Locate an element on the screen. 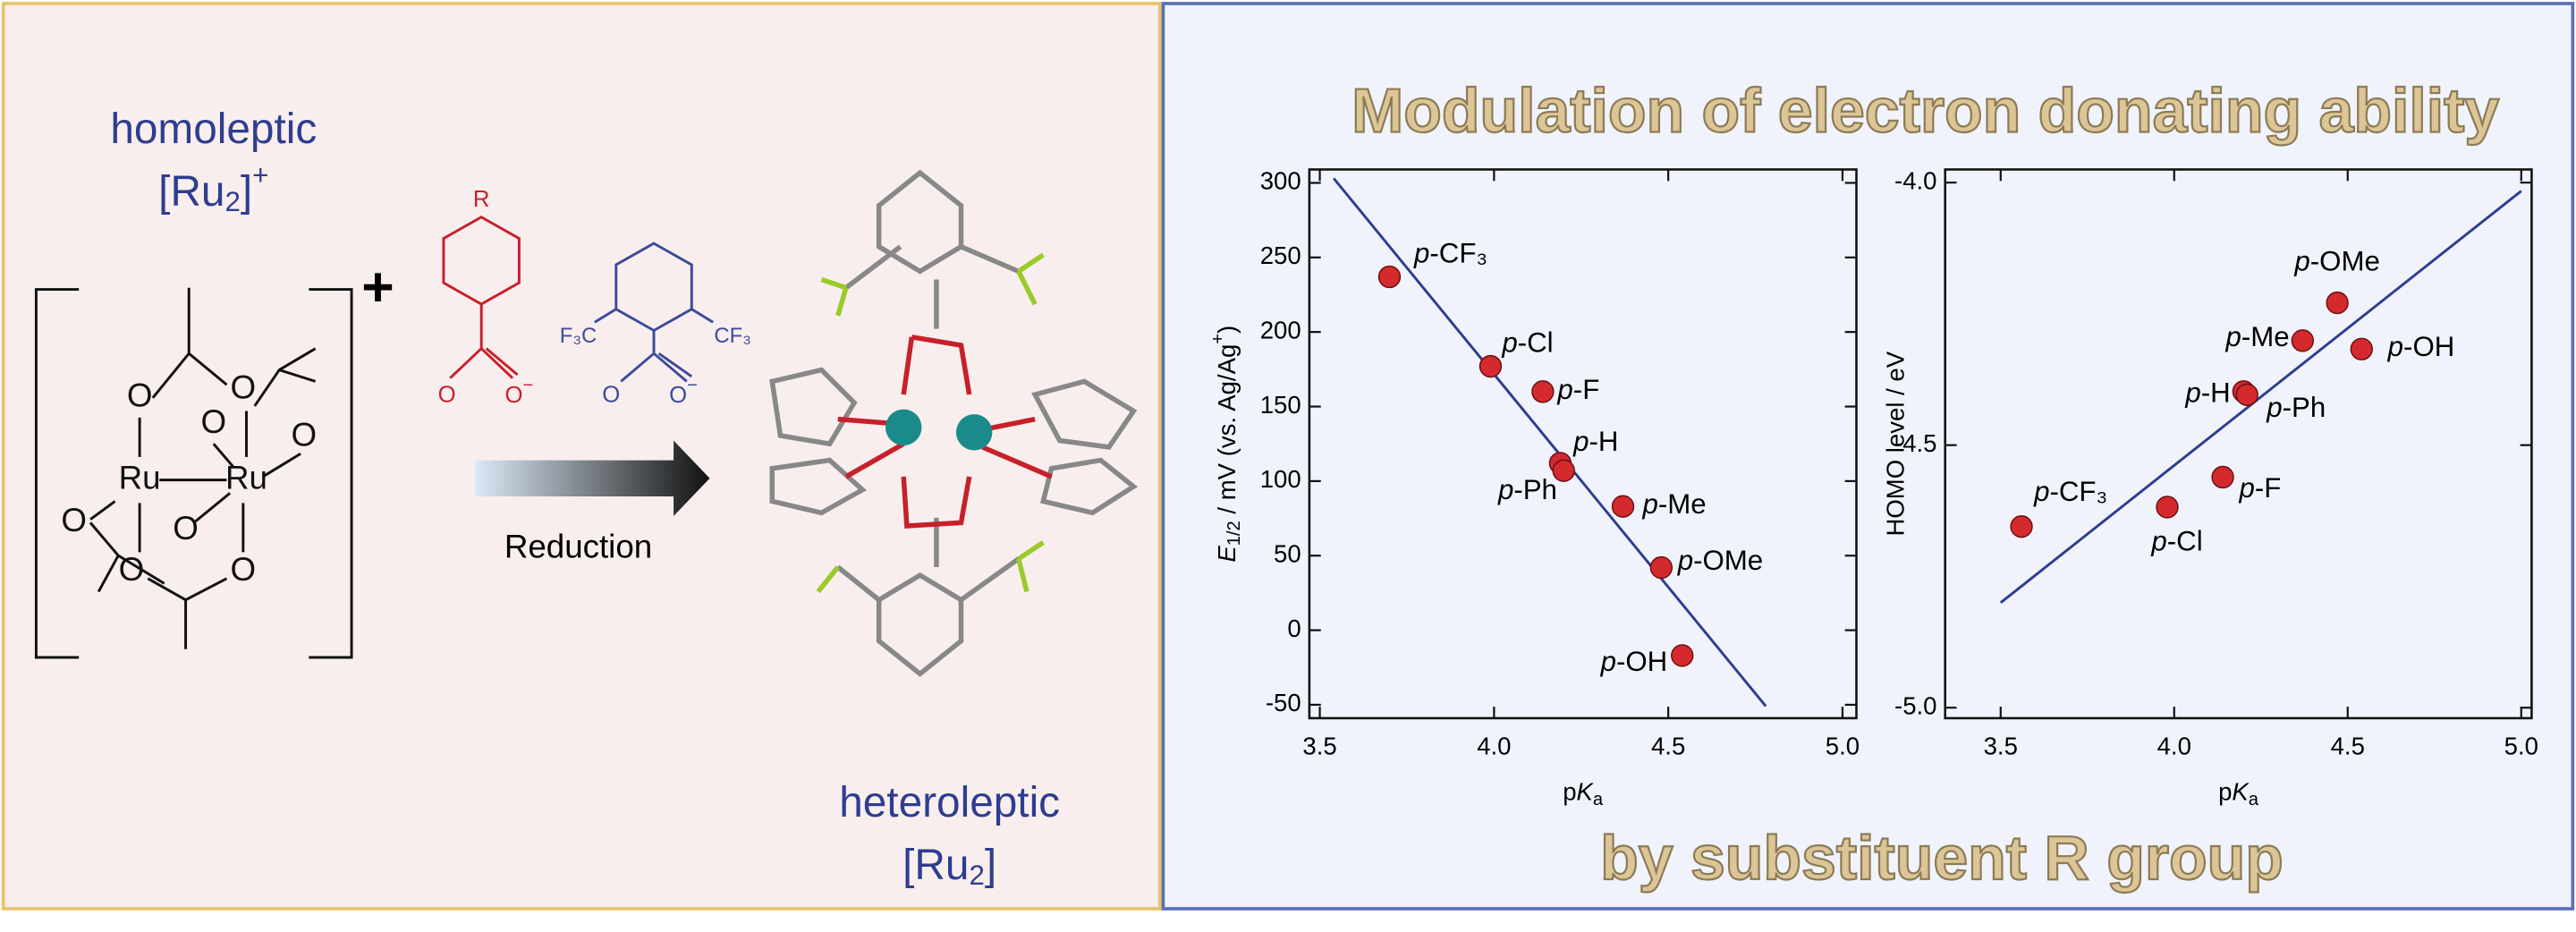 This screenshot has height=932, width=2576. y-tick-label: -4.5 is located at coordinates (1915, 443).